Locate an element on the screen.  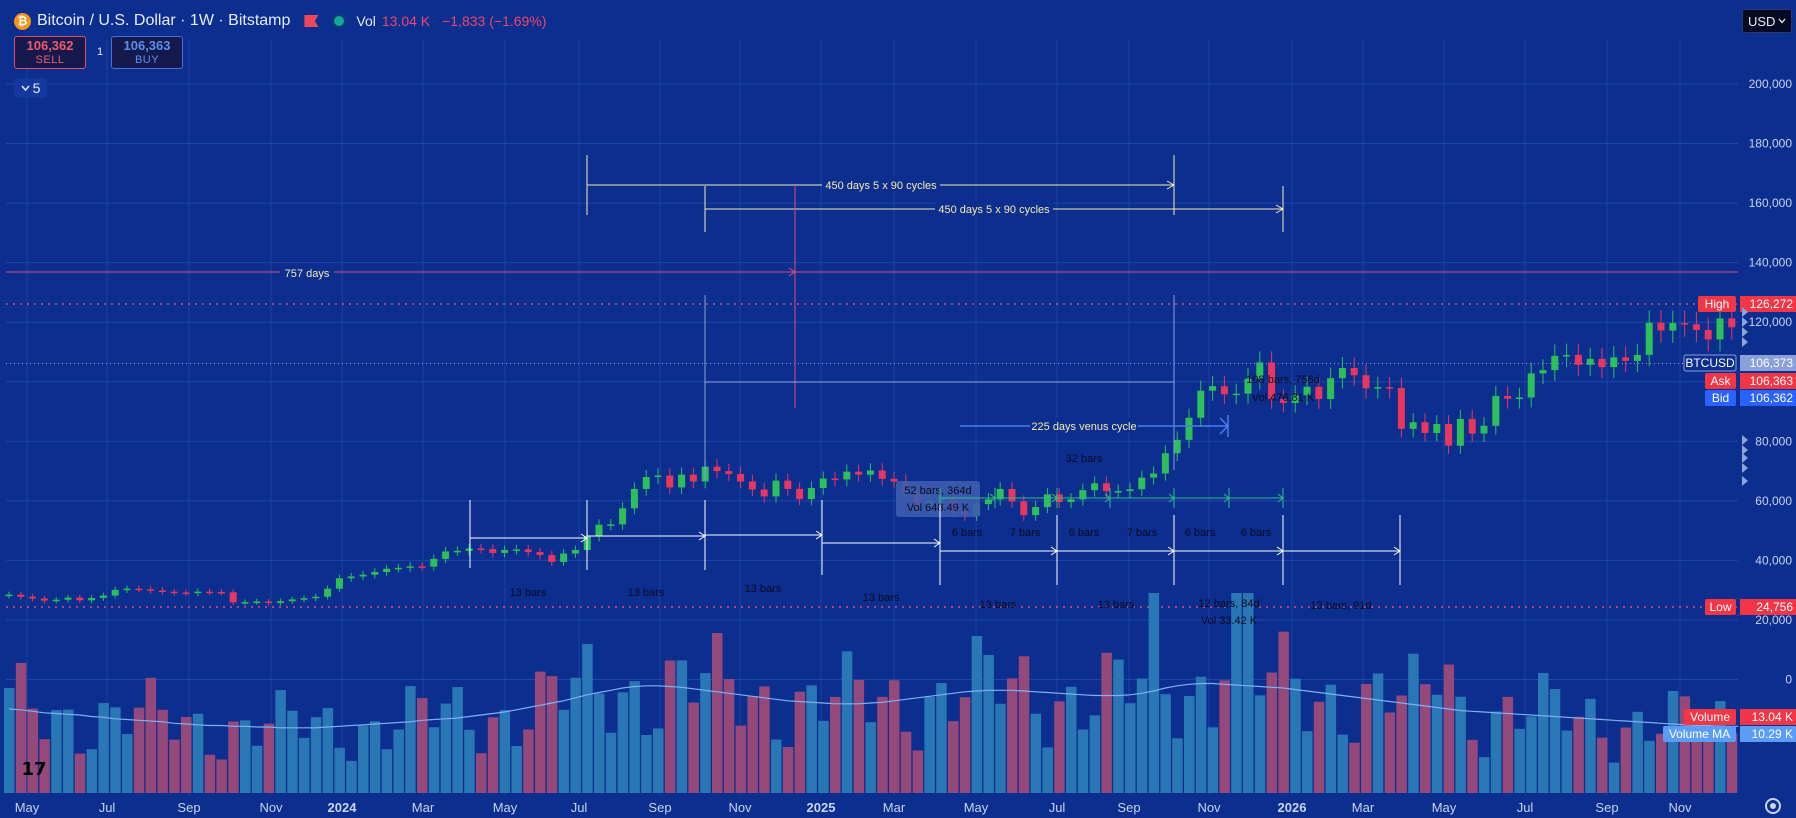
range-vol-label: Vol 476.81 K is located at coordinates (1283, 398).